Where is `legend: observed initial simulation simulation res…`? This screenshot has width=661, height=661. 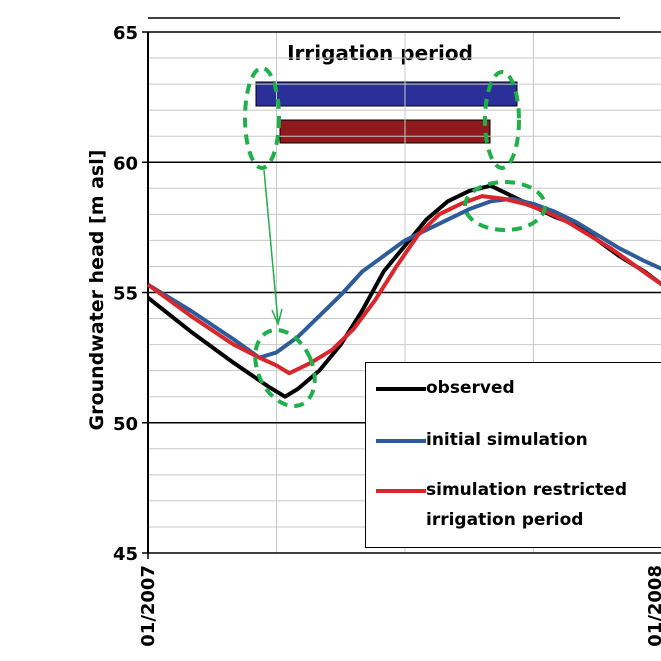 legend: observed initial simulation simulation res… is located at coordinates (513, 455).